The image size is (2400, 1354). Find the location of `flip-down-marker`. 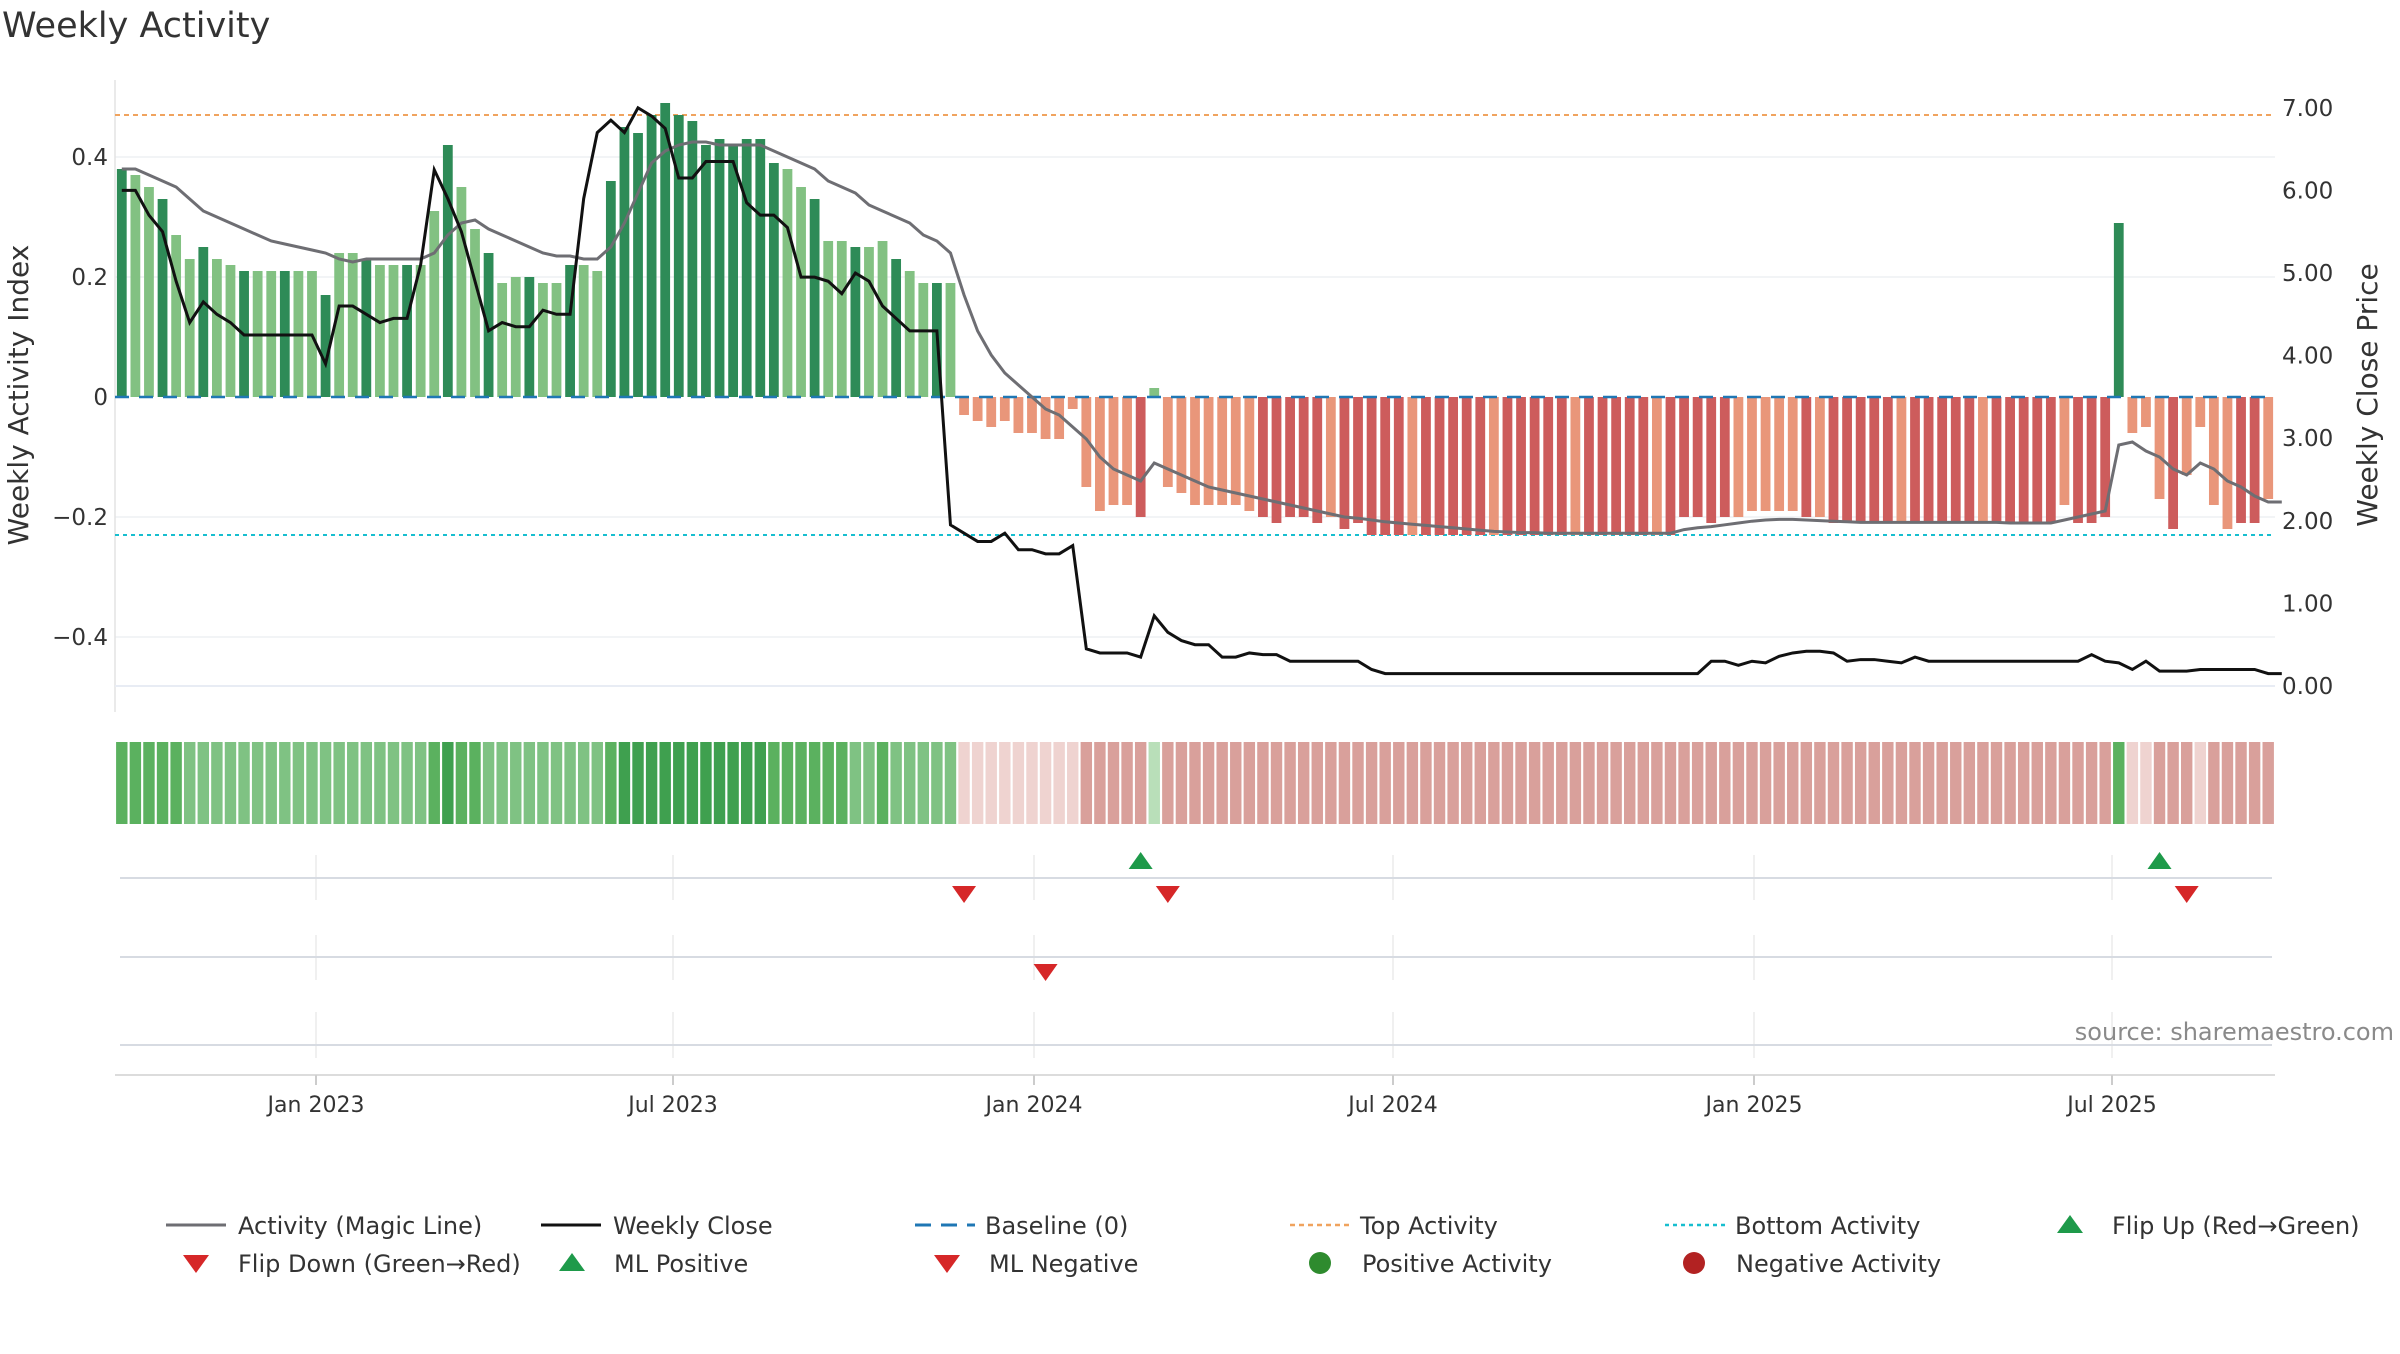

flip-down-marker is located at coordinates (1167, 894).